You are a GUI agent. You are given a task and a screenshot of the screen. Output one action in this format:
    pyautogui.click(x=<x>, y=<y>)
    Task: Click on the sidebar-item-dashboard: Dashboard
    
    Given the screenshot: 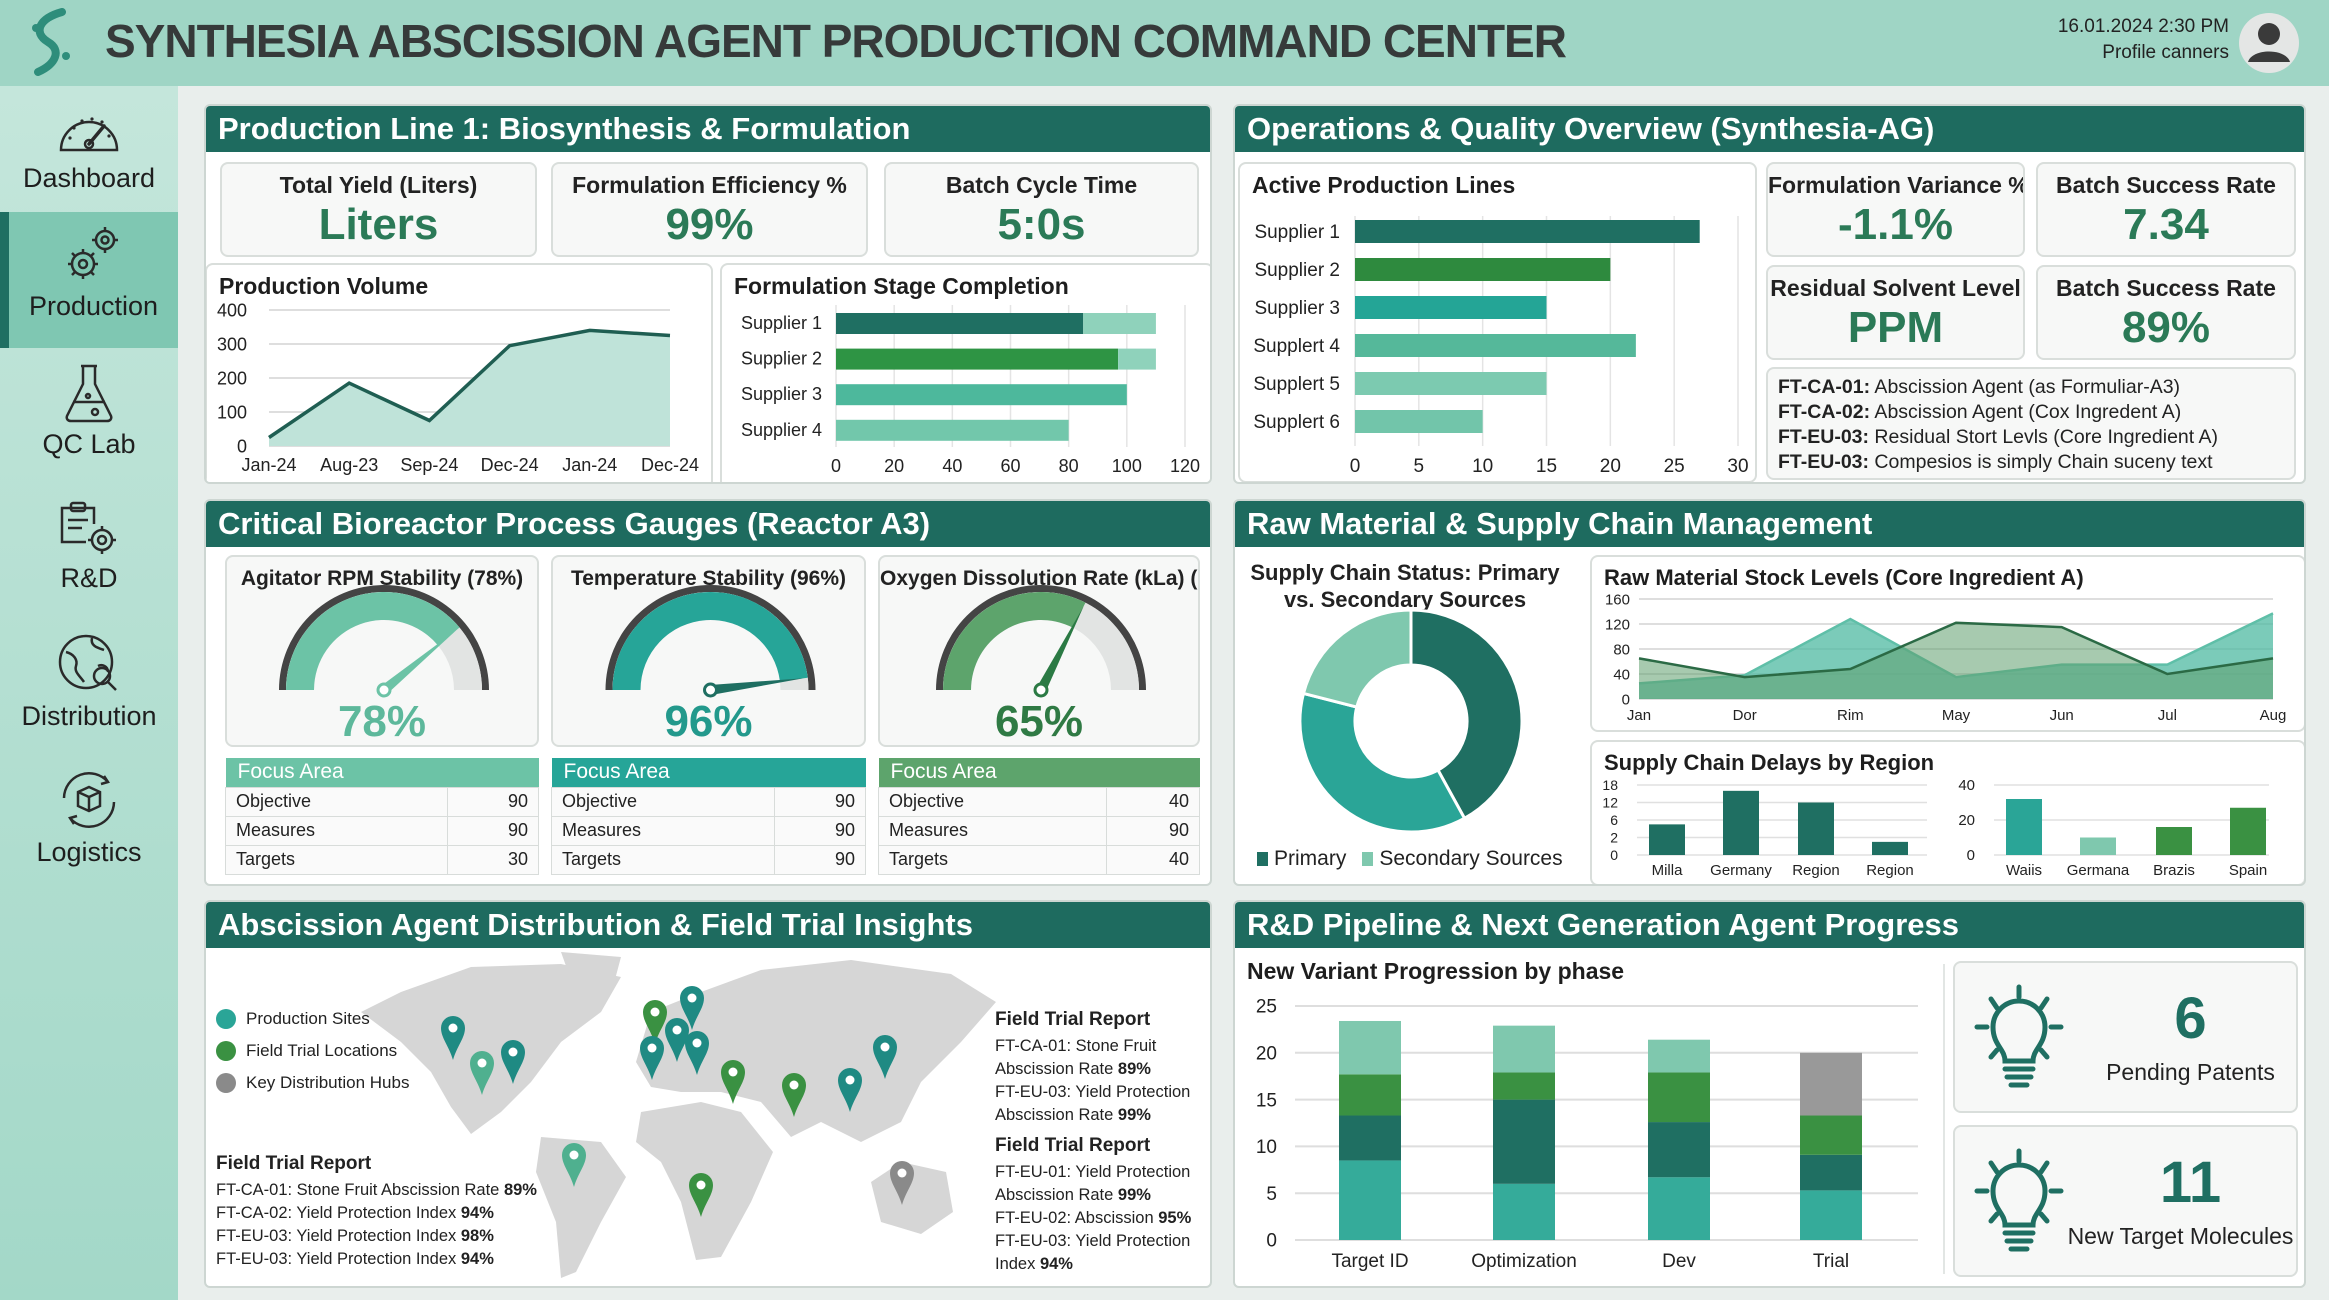 What is the action you would take?
    pyautogui.click(x=89, y=160)
    